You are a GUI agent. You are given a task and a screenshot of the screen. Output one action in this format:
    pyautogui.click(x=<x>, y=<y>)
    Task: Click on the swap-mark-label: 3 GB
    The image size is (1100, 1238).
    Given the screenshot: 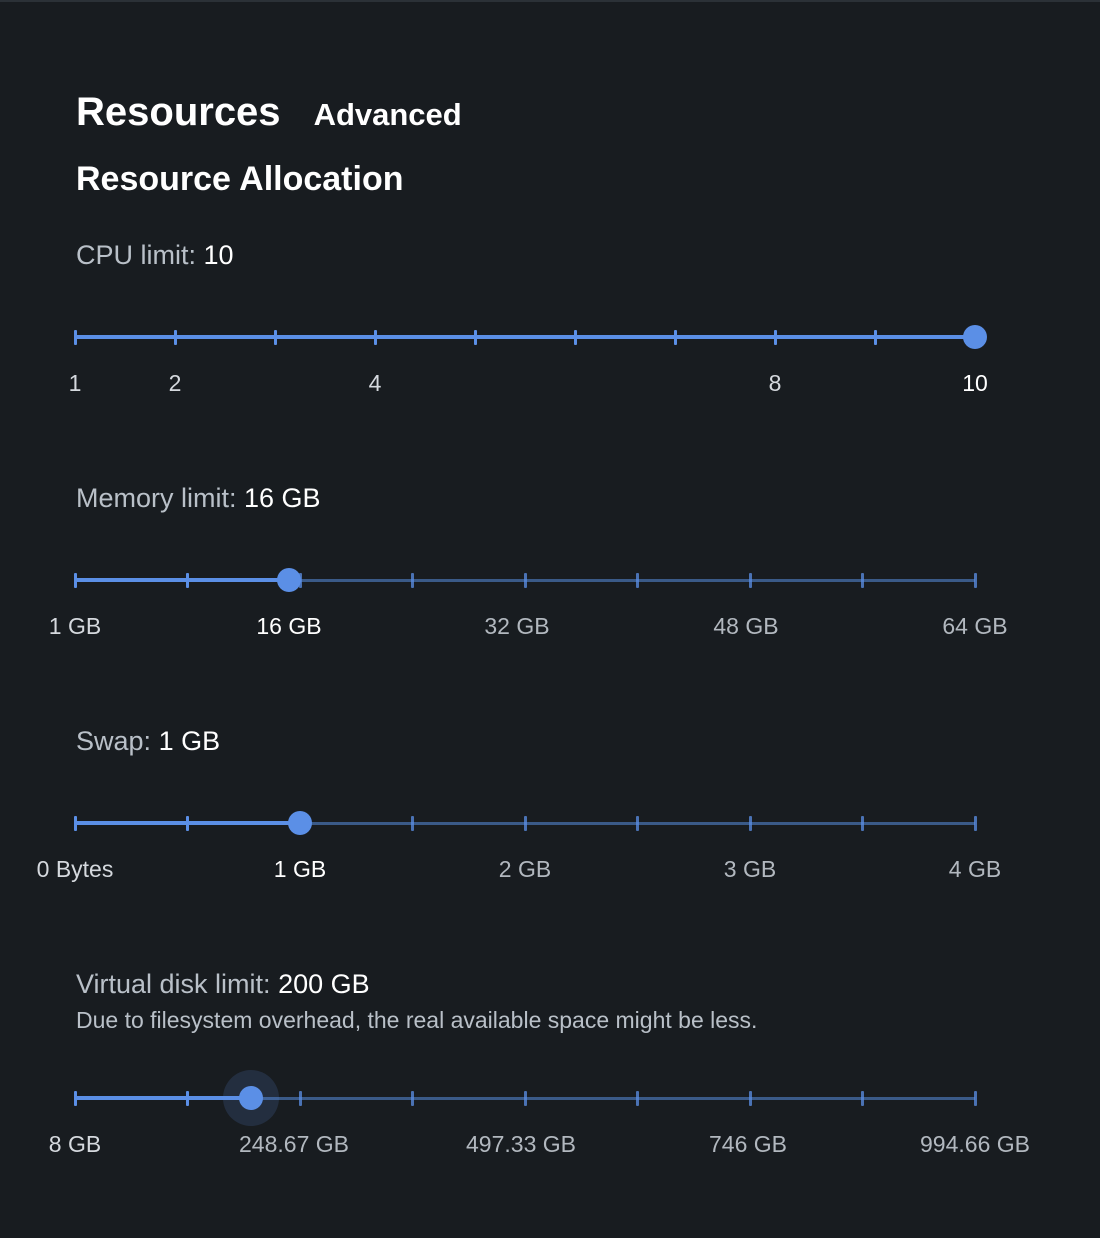 What is the action you would take?
    pyautogui.click(x=750, y=869)
    